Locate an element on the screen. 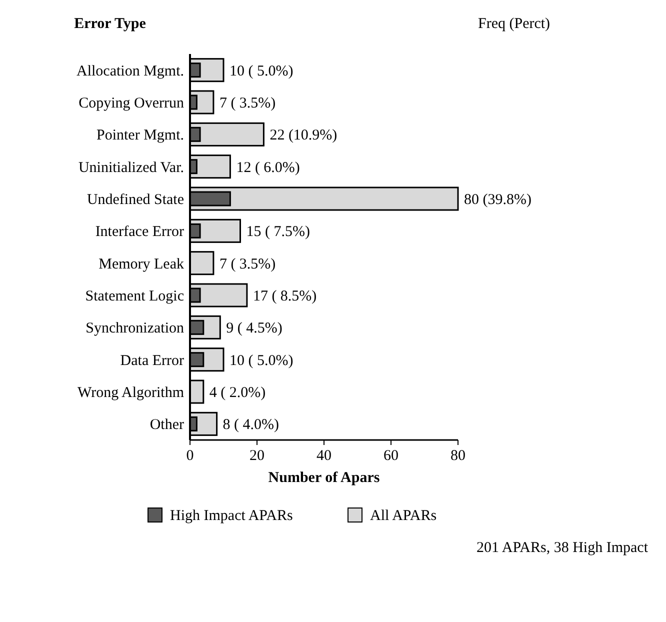 Image resolution: width=666 pixels, height=622 pixels. data-label: 9 ( 4.5%) is located at coordinates (254, 328).